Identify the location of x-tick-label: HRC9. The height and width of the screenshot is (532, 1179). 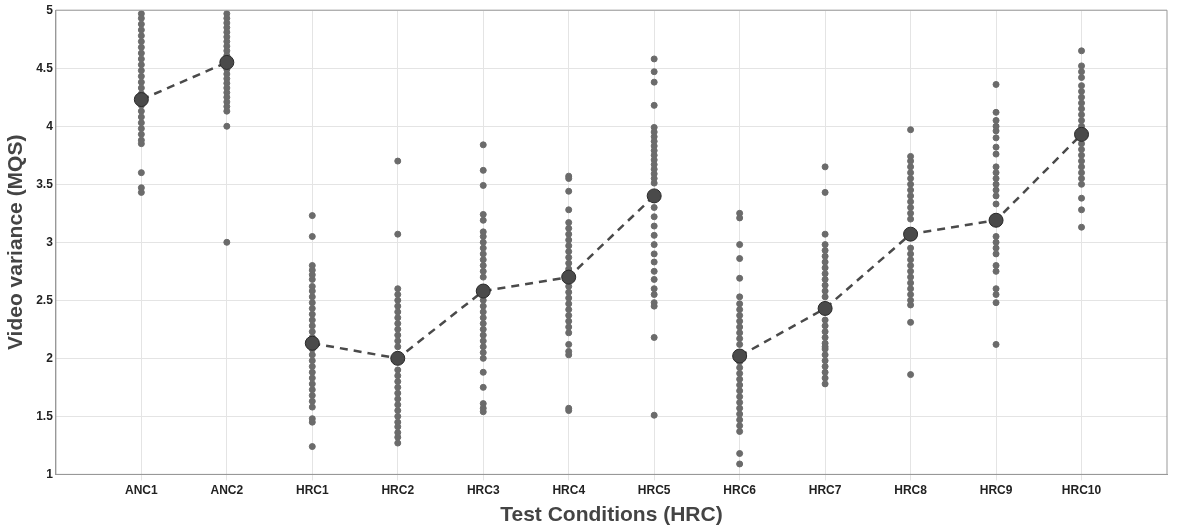
(996, 489).